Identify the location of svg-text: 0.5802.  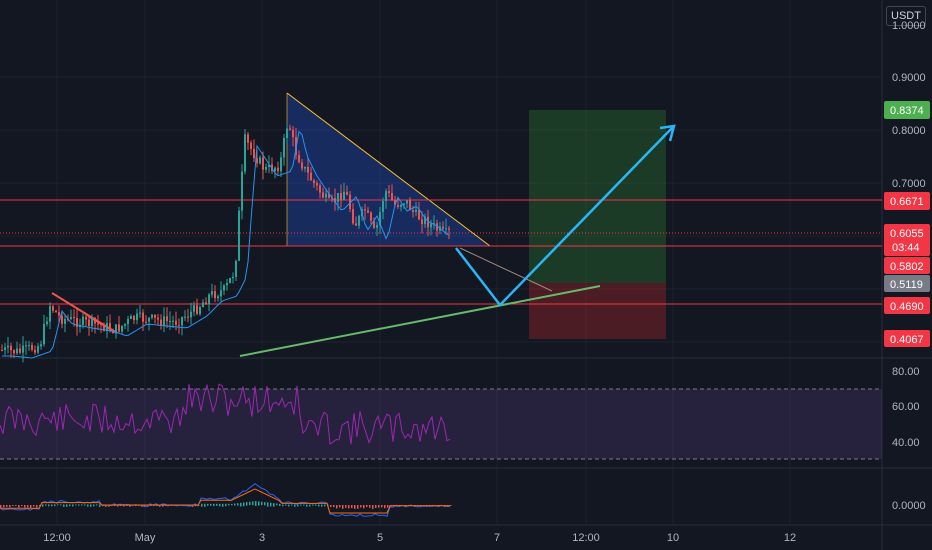
(907, 267).